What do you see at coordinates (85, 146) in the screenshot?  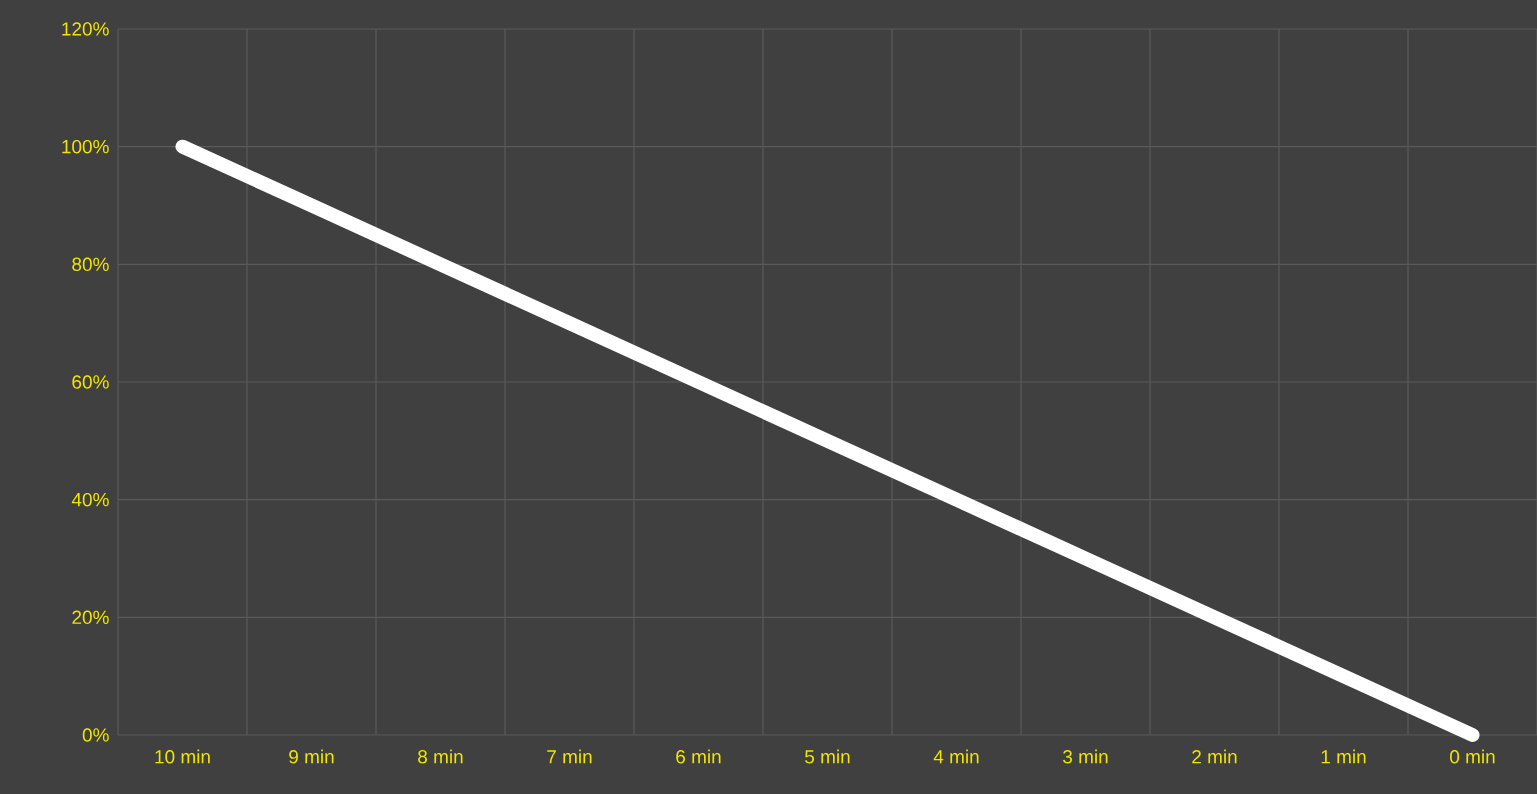 I see `y-tick-label: 100%` at bounding box center [85, 146].